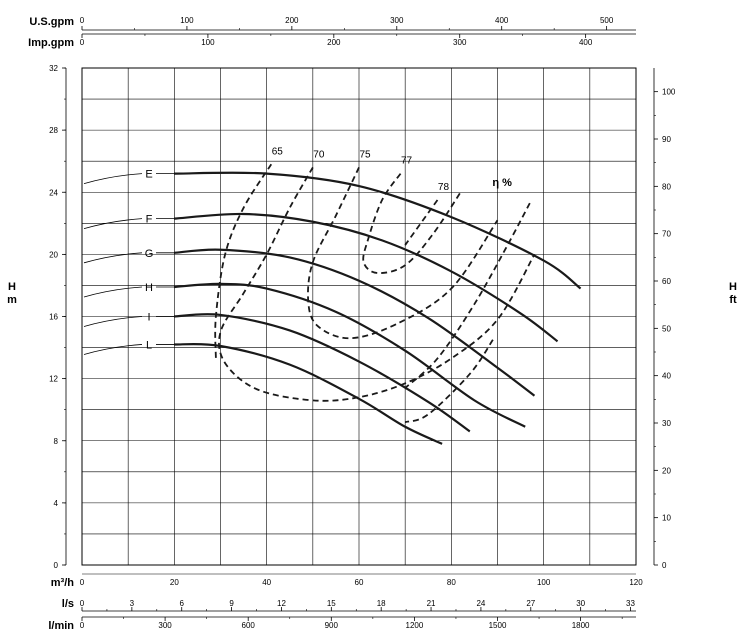  Describe the element at coordinates (331, 603) in the screenshot. I see `scale-tick-label: 15` at that location.